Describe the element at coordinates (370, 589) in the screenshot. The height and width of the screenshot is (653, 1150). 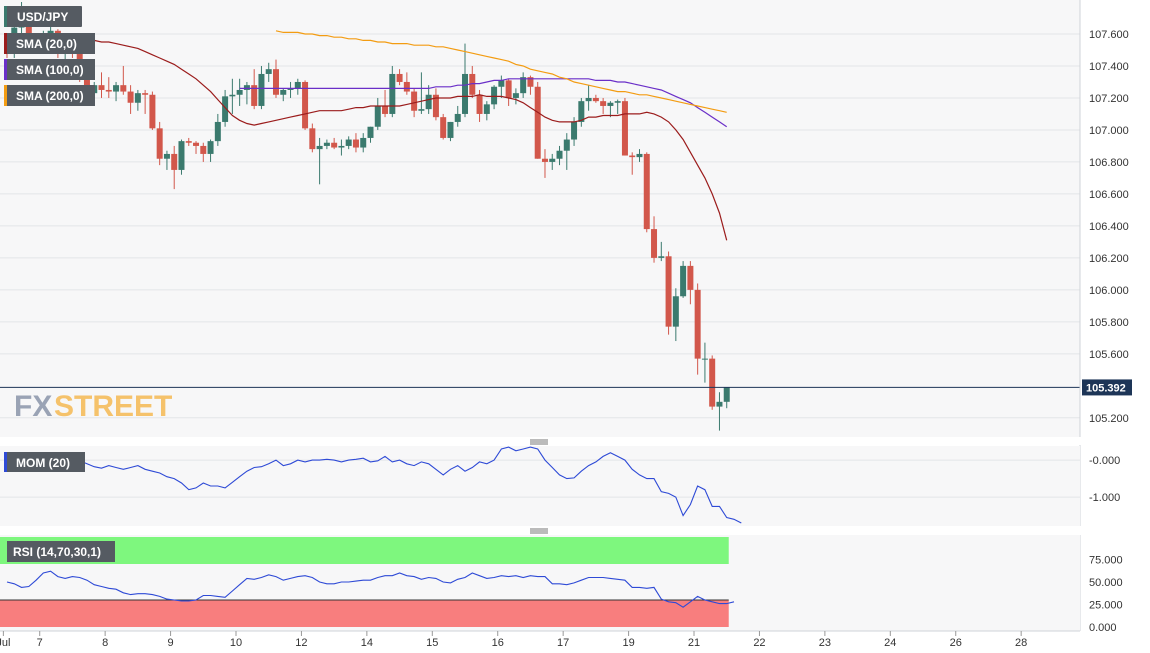
I see `rsi-line` at that location.